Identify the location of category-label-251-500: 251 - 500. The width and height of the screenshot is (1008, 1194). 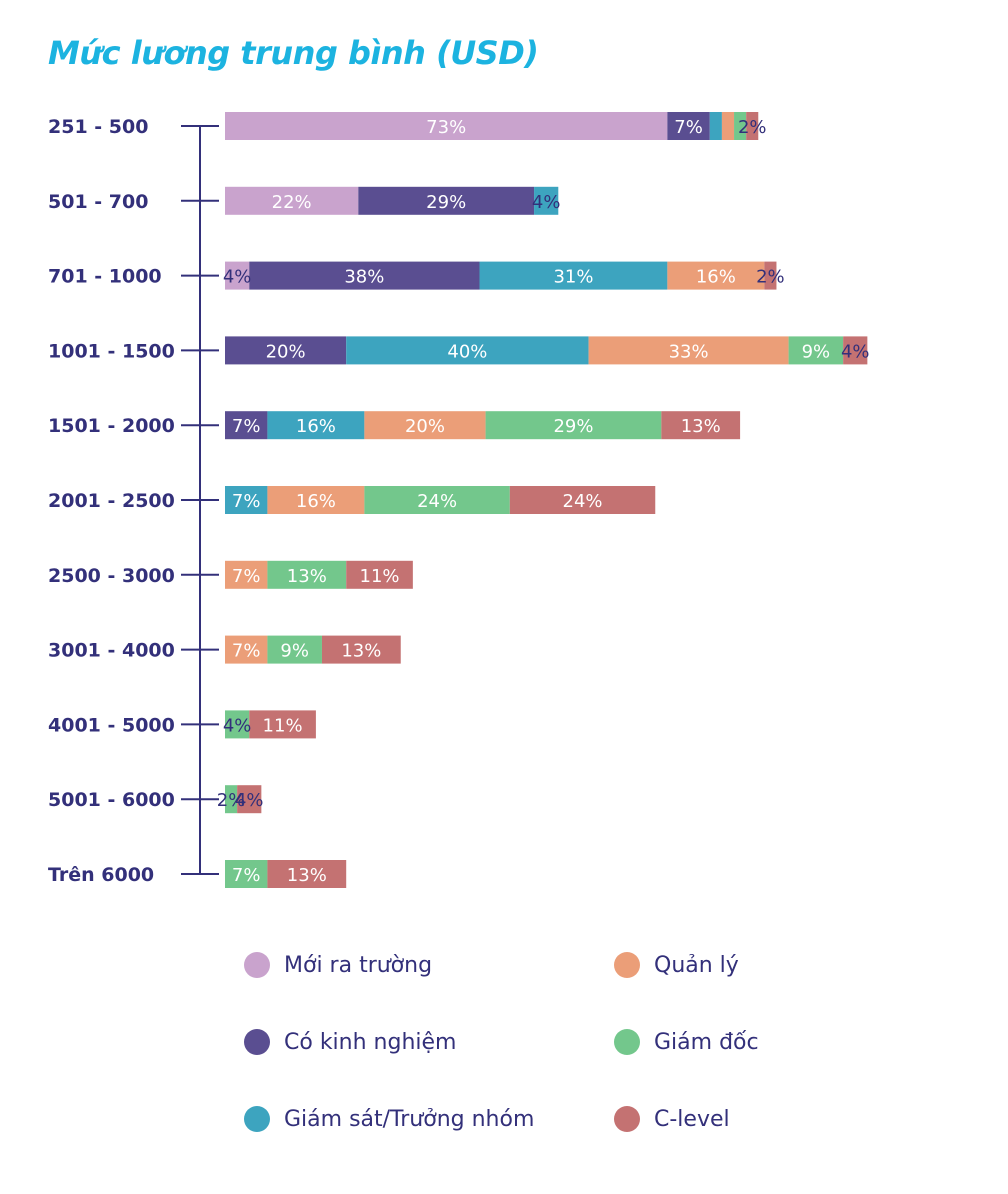
(98, 127).